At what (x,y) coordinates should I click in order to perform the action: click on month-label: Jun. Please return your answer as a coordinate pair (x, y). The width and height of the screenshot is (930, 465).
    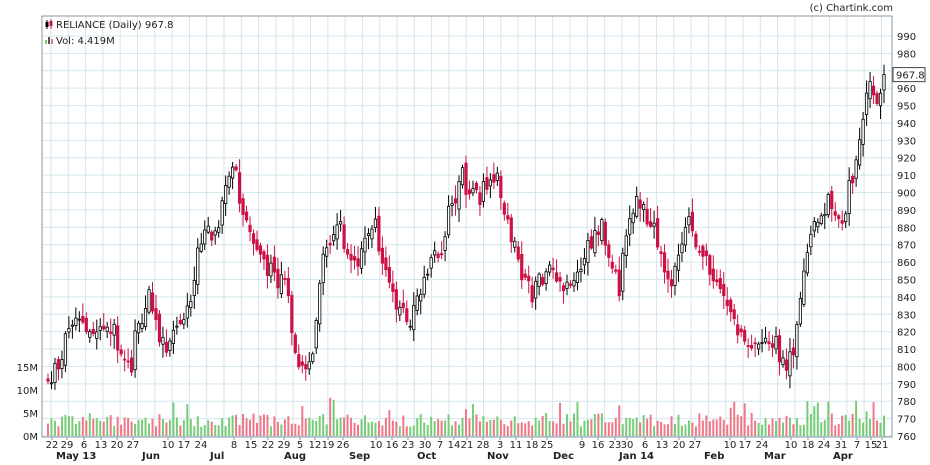
    Looking at the image, I should click on (150, 456).